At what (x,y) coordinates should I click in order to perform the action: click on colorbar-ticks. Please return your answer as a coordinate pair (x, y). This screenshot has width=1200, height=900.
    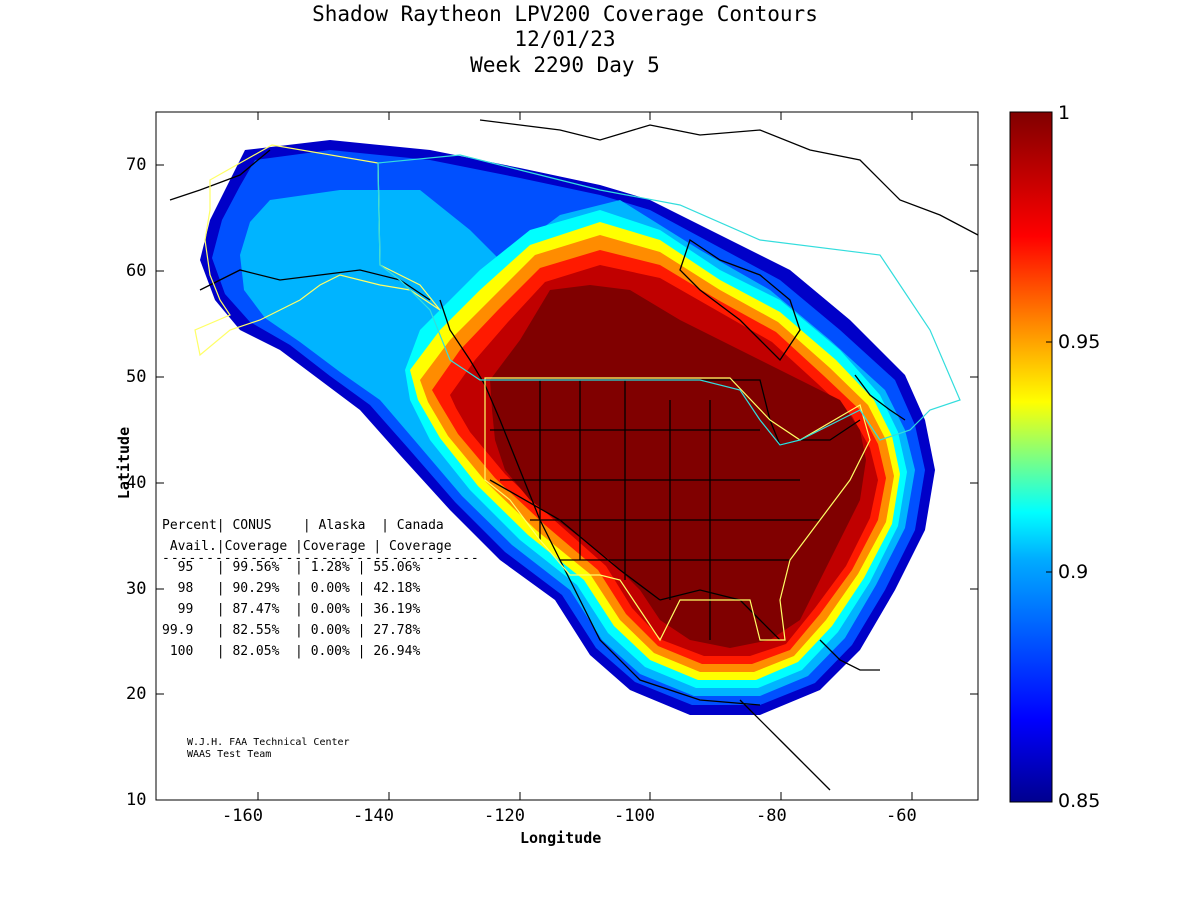
    Looking at the image, I should click on (1049, 457).